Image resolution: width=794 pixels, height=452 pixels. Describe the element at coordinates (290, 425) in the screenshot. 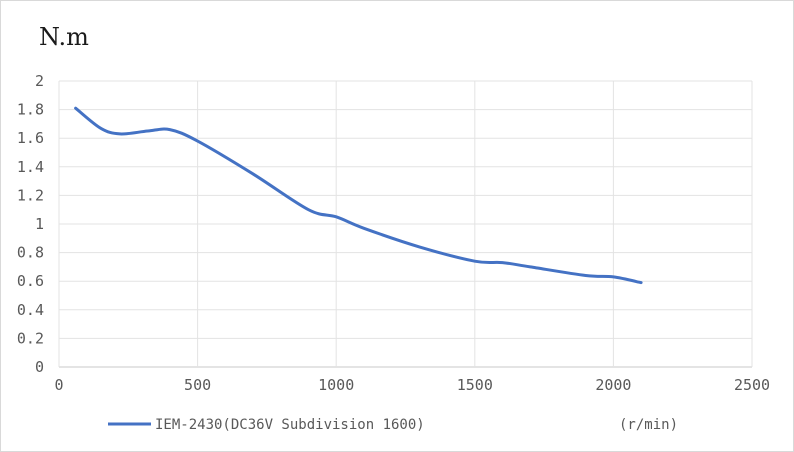

I see `legend-label: IEM-2430(DC36V Subdivision 1600)` at that location.